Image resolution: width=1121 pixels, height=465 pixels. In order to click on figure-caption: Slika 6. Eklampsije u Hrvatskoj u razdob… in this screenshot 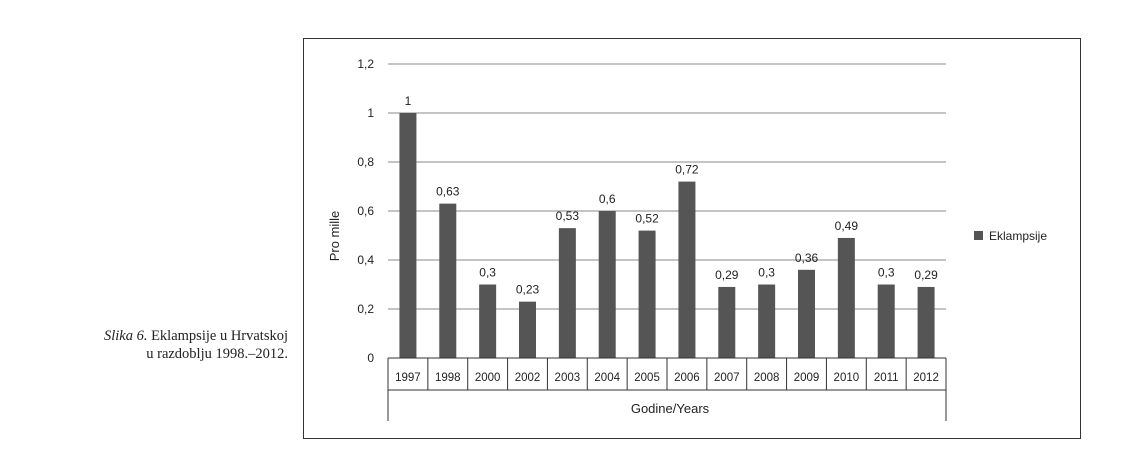, I will do `click(159, 345)`.